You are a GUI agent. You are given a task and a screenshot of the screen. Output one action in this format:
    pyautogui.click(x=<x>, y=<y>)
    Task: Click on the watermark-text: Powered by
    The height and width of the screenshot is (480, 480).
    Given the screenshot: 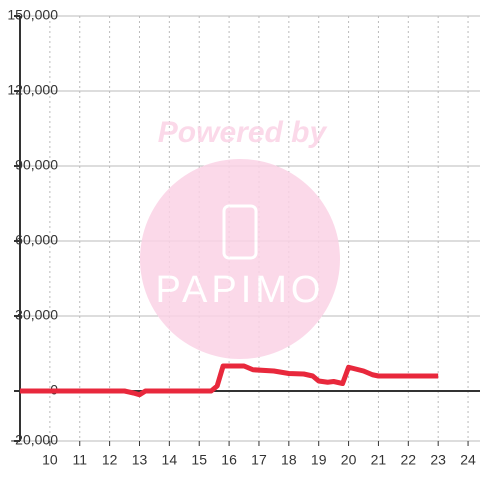 What is the action you would take?
    pyautogui.click(x=243, y=132)
    